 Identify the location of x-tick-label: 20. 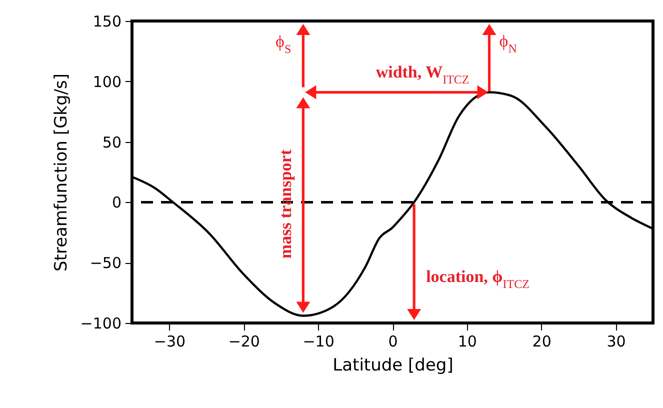
(542, 341).